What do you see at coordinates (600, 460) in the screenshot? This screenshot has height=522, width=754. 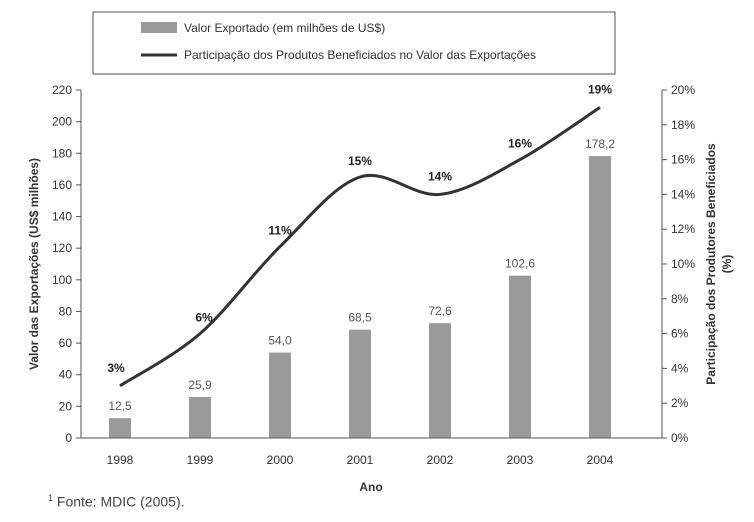 I see `x-tick-label: 2004` at bounding box center [600, 460].